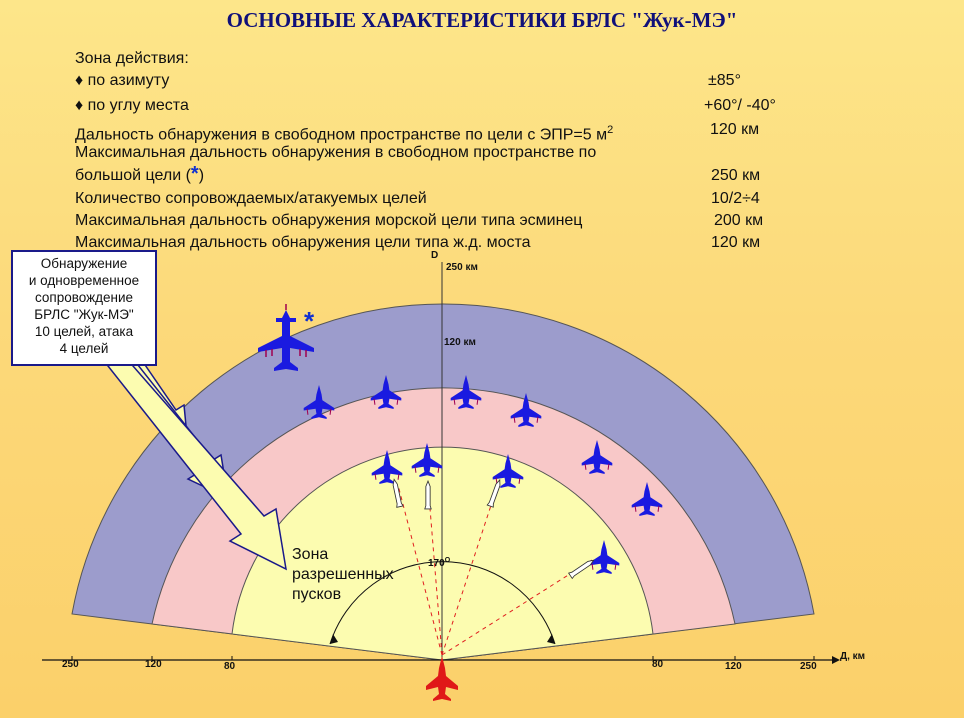 The width and height of the screenshot is (964, 718). Describe the element at coordinates (84, 280) in the screenshot. I see `callout-line: и одновременное` at that location.